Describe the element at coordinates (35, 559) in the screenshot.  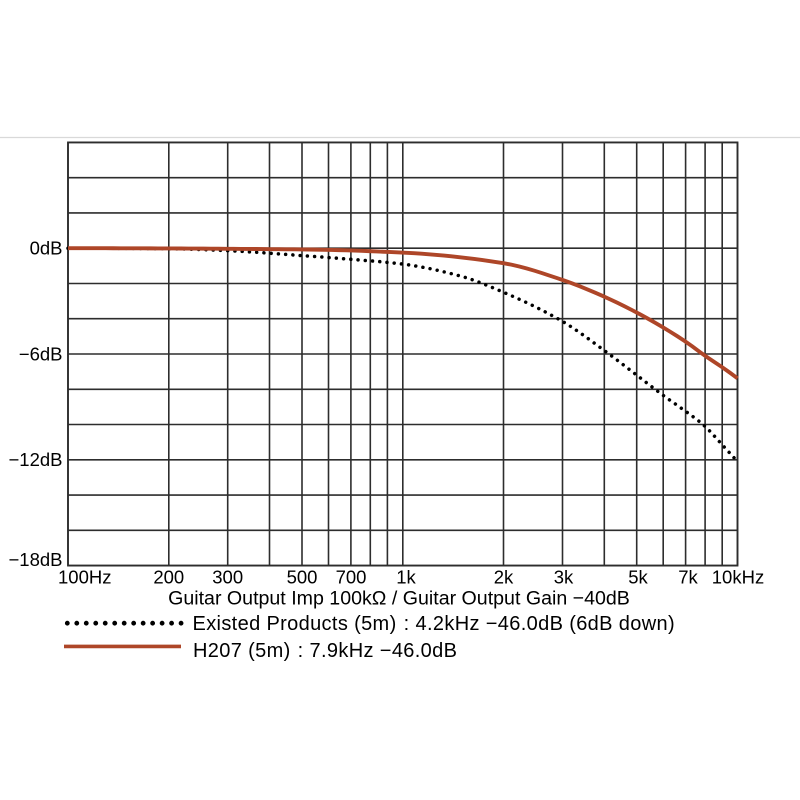
I see `svg-text: −18dB` at that location.